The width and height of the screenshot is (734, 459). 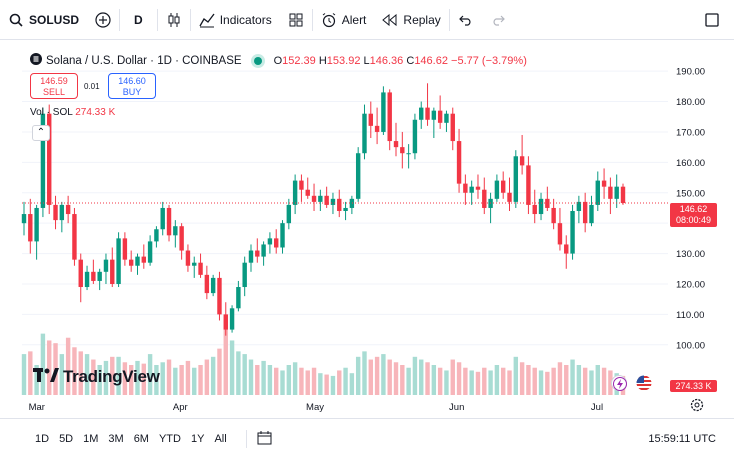 What do you see at coordinates (72, 112) in the screenshot?
I see `volume-legend: Vol · SOL 274.33 K` at bounding box center [72, 112].